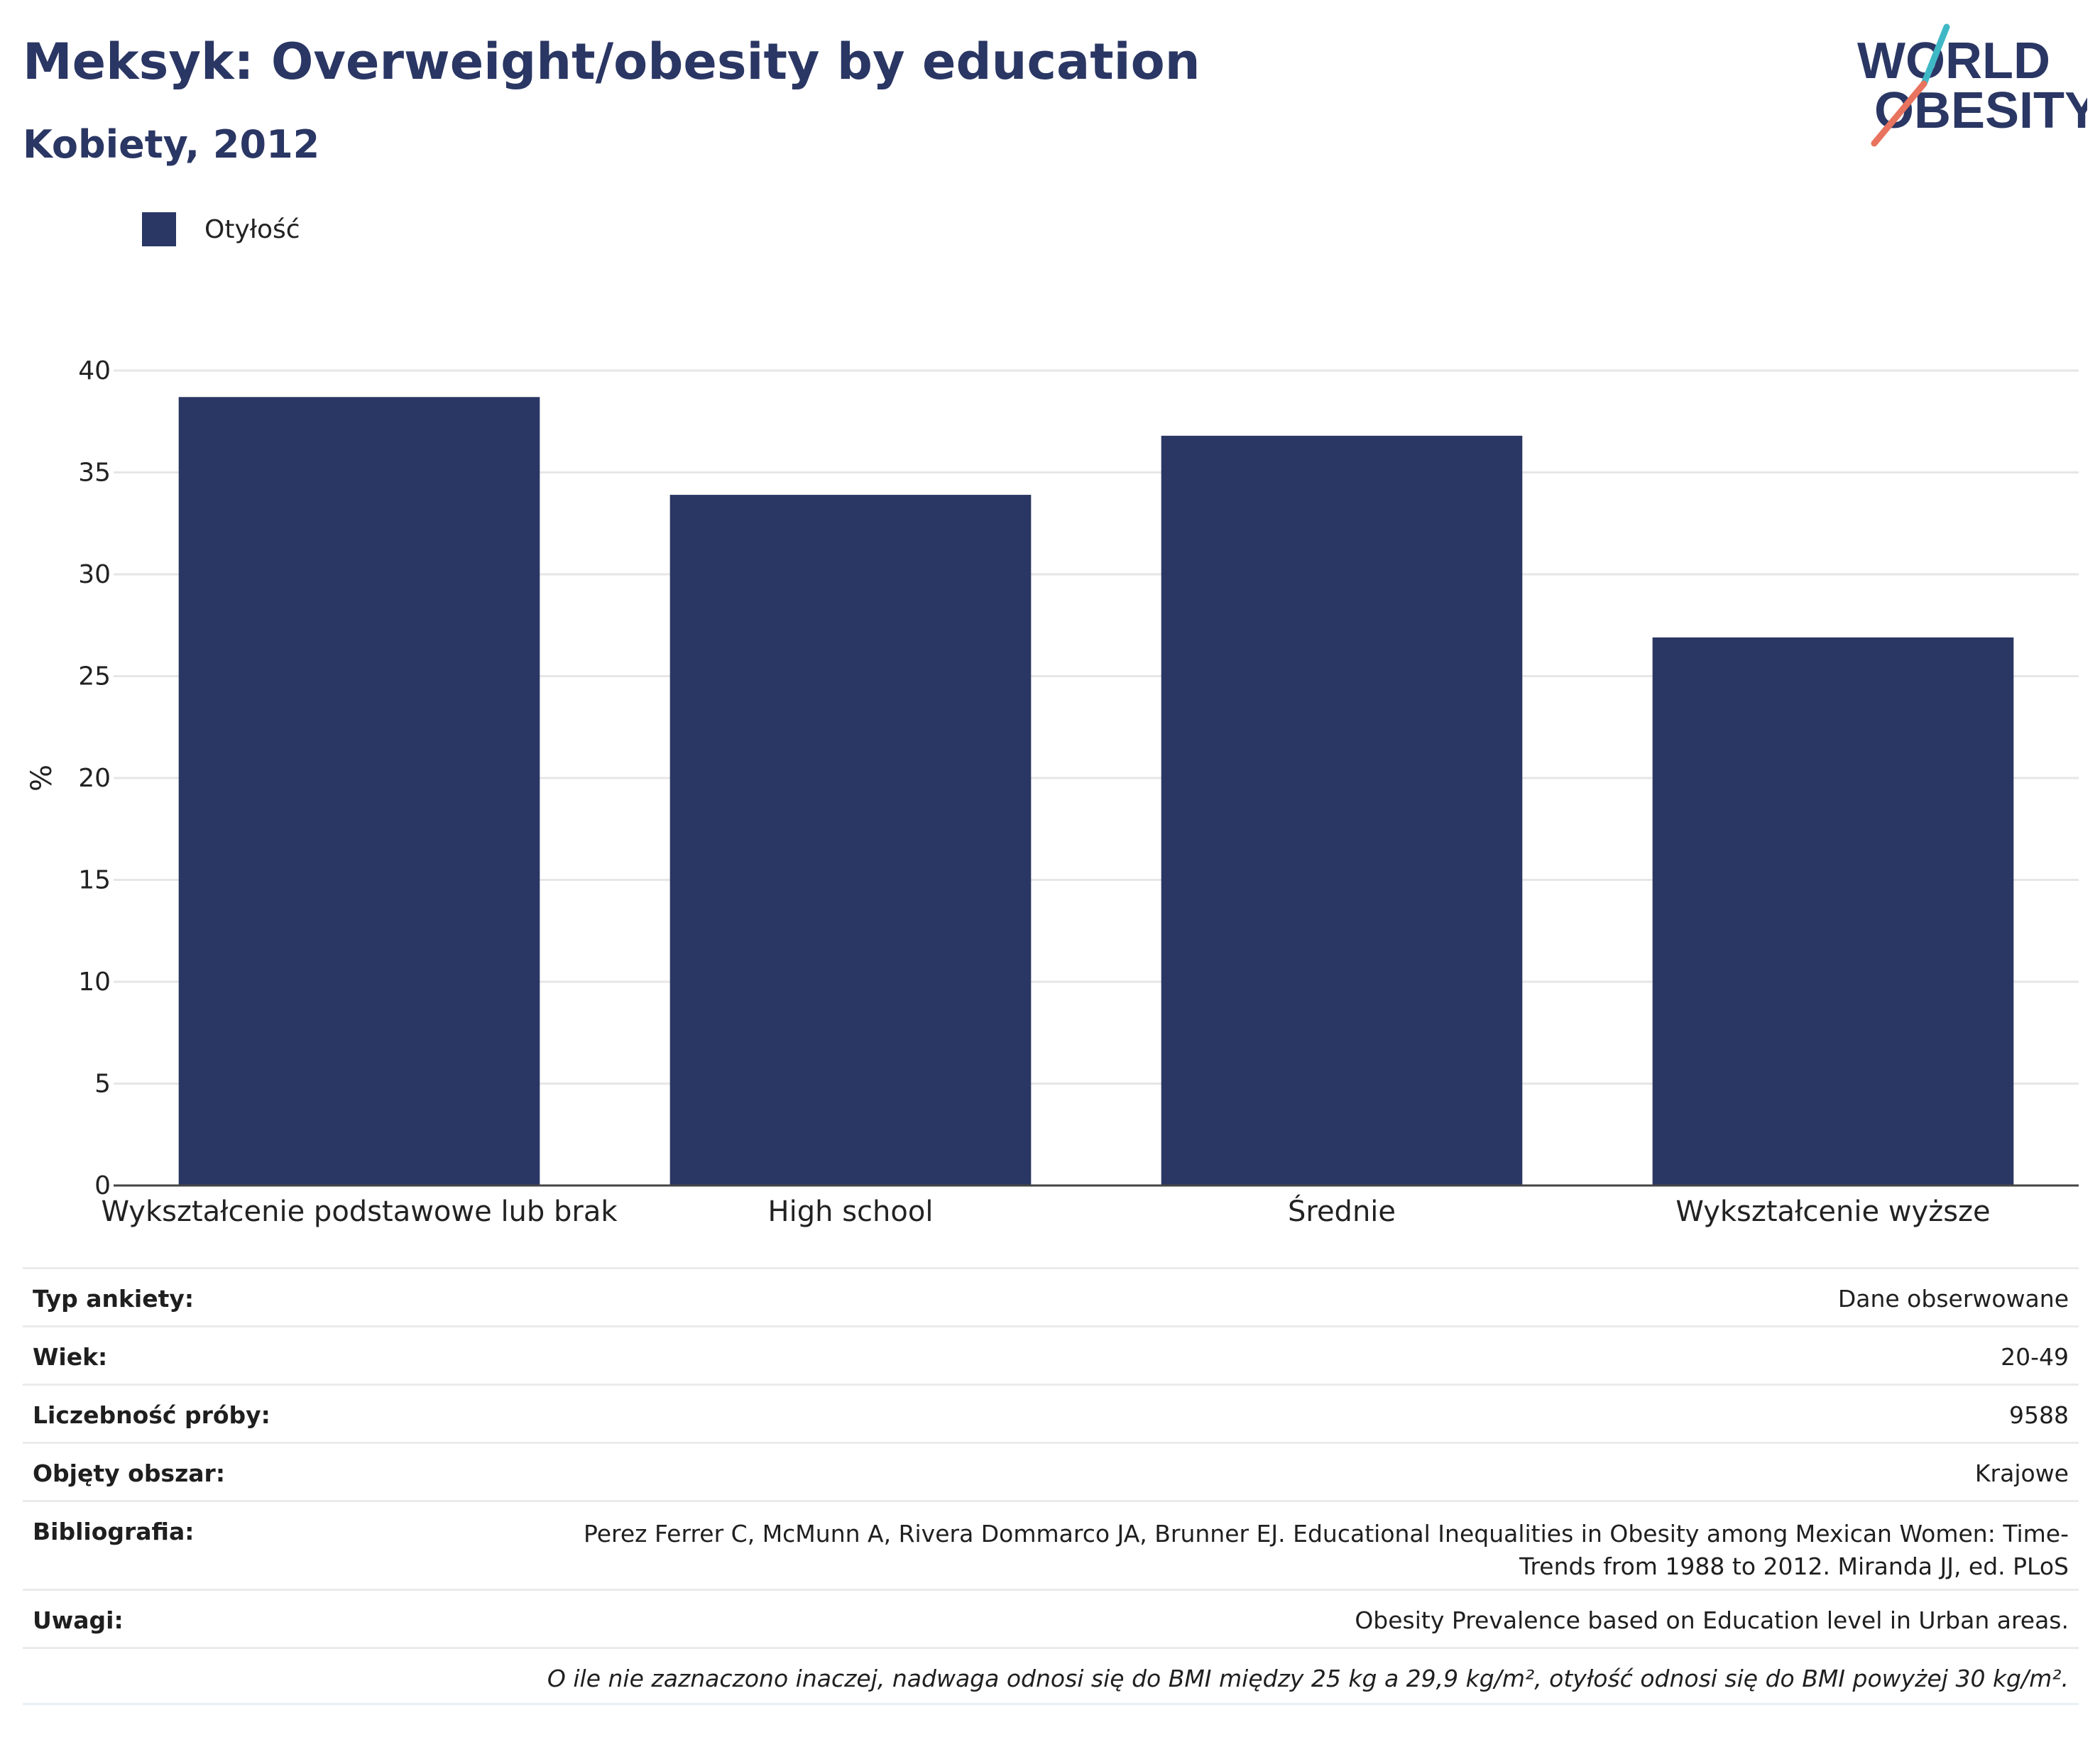 The image size is (2100, 1747). Describe the element at coordinates (114, 1299) in the screenshot. I see `metadata-key: Typ ankiety:` at that location.